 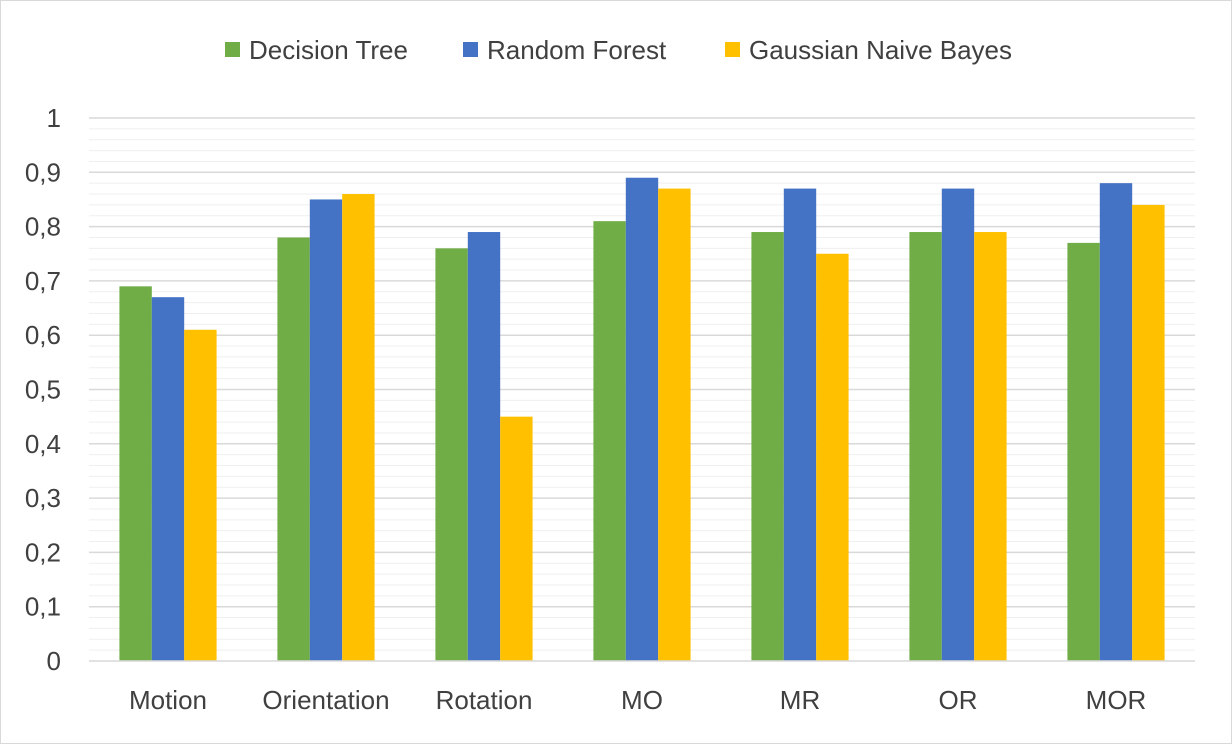 What do you see at coordinates (325, 700) in the screenshot?
I see `x-tick-label: Orientation` at bounding box center [325, 700].